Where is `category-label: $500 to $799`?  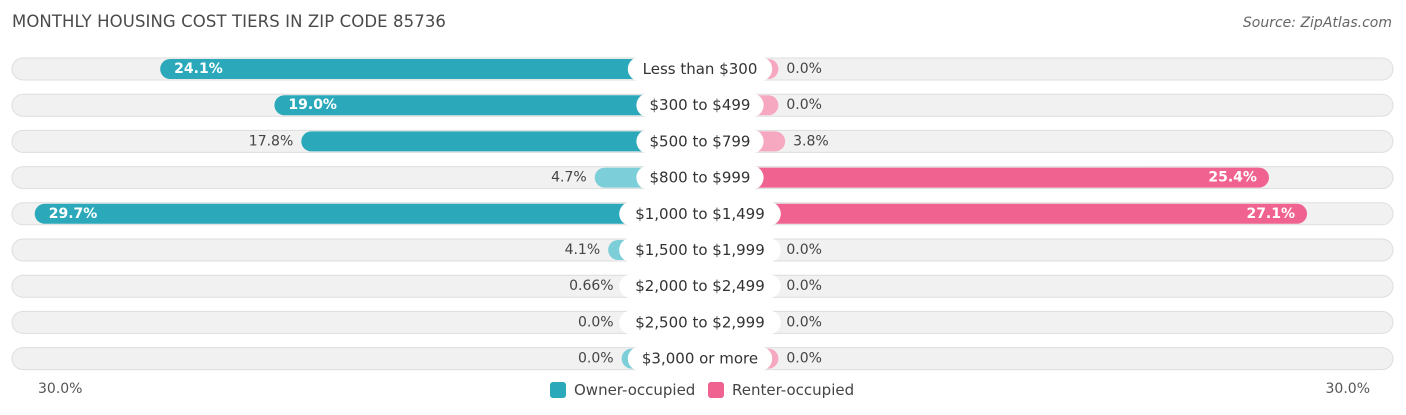
category-label: $500 to $799 is located at coordinates (700, 141).